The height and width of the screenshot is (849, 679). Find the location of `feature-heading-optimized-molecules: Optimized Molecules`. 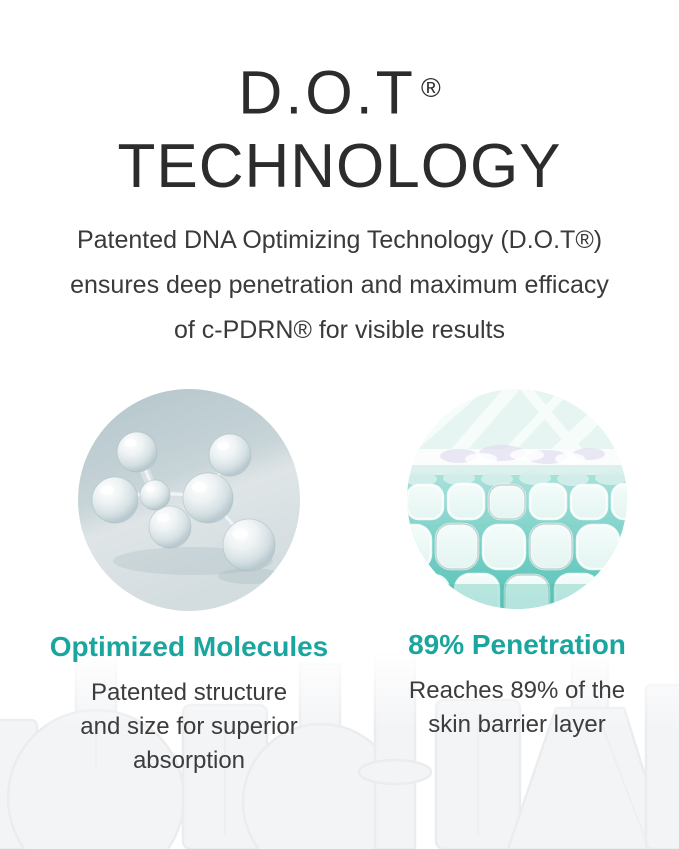

feature-heading-optimized-molecules: Optimized Molecules is located at coordinates (189, 646).